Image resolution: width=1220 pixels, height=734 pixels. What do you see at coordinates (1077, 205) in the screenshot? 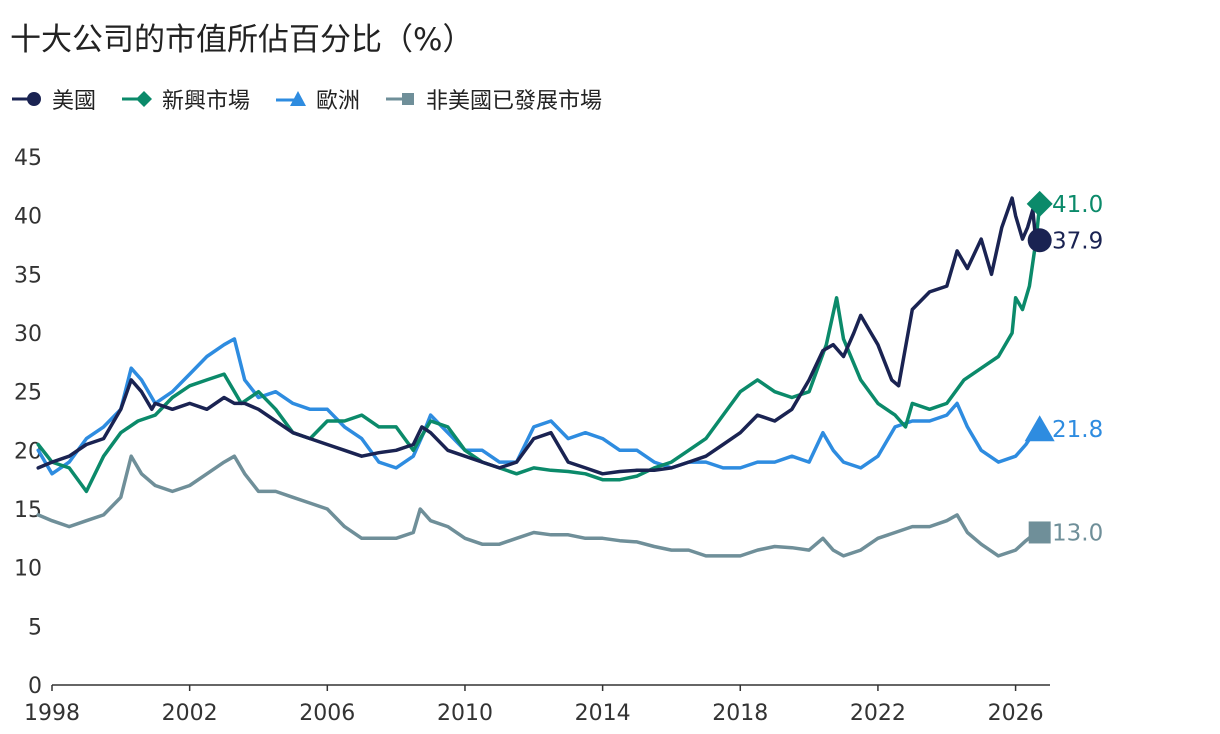
I see `end-label-em: 41.0` at bounding box center [1077, 205].